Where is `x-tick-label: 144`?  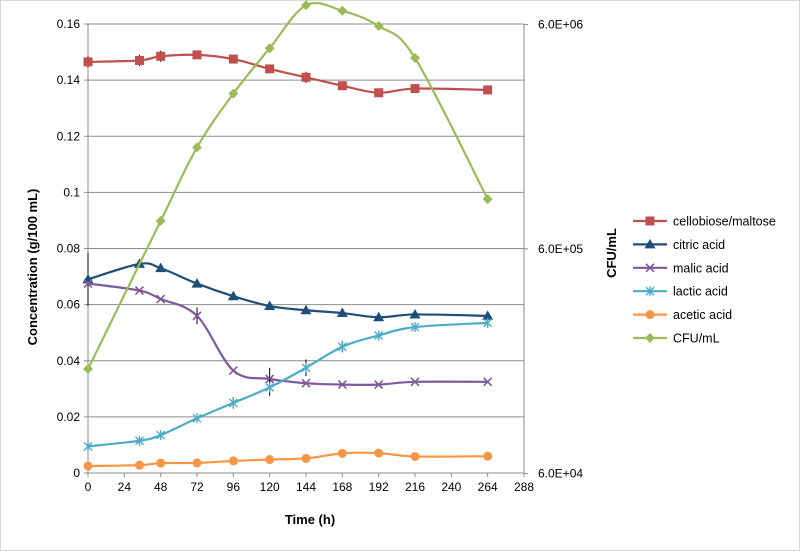
x-tick-label: 144 is located at coordinates (306, 487).